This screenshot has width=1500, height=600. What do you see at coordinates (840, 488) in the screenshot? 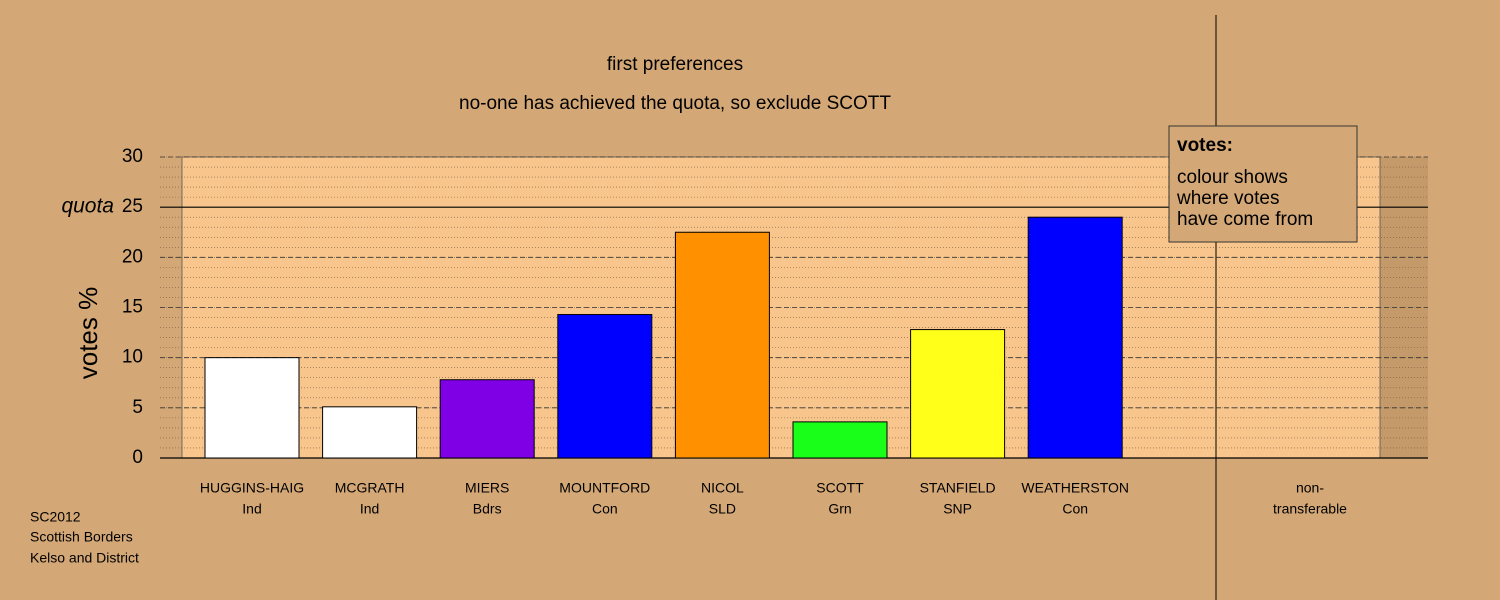
I see `x-tick-label: SCOTT` at bounding box center [840, 488].